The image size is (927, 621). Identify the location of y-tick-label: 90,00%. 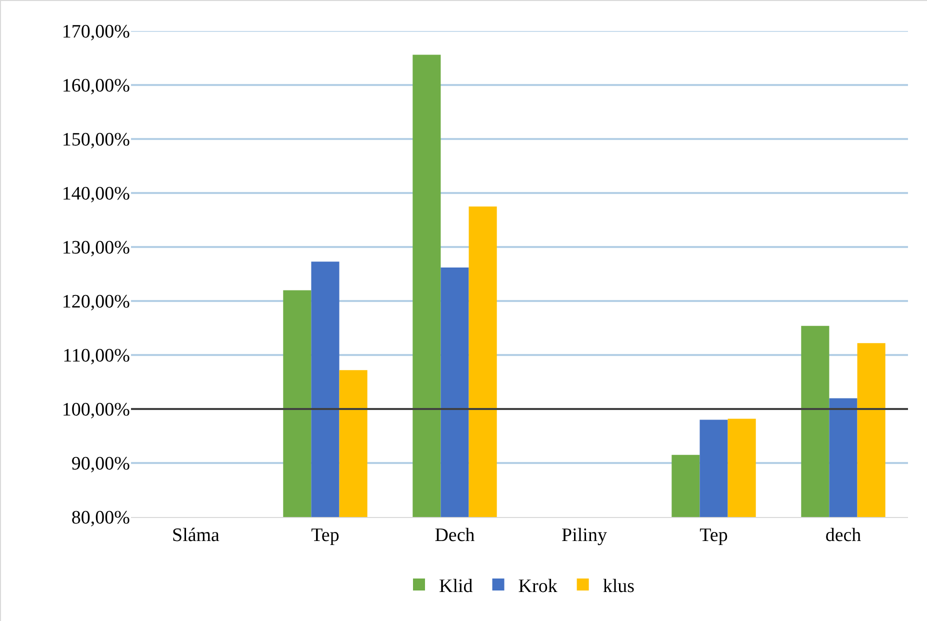
(100, 464).